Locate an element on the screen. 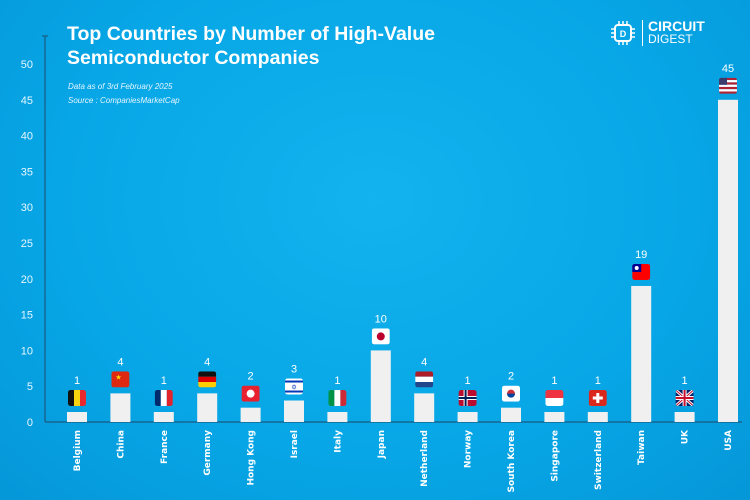 The height and width of the screenshot is (500, 750). bar-france is located at coordinates (163, 417).